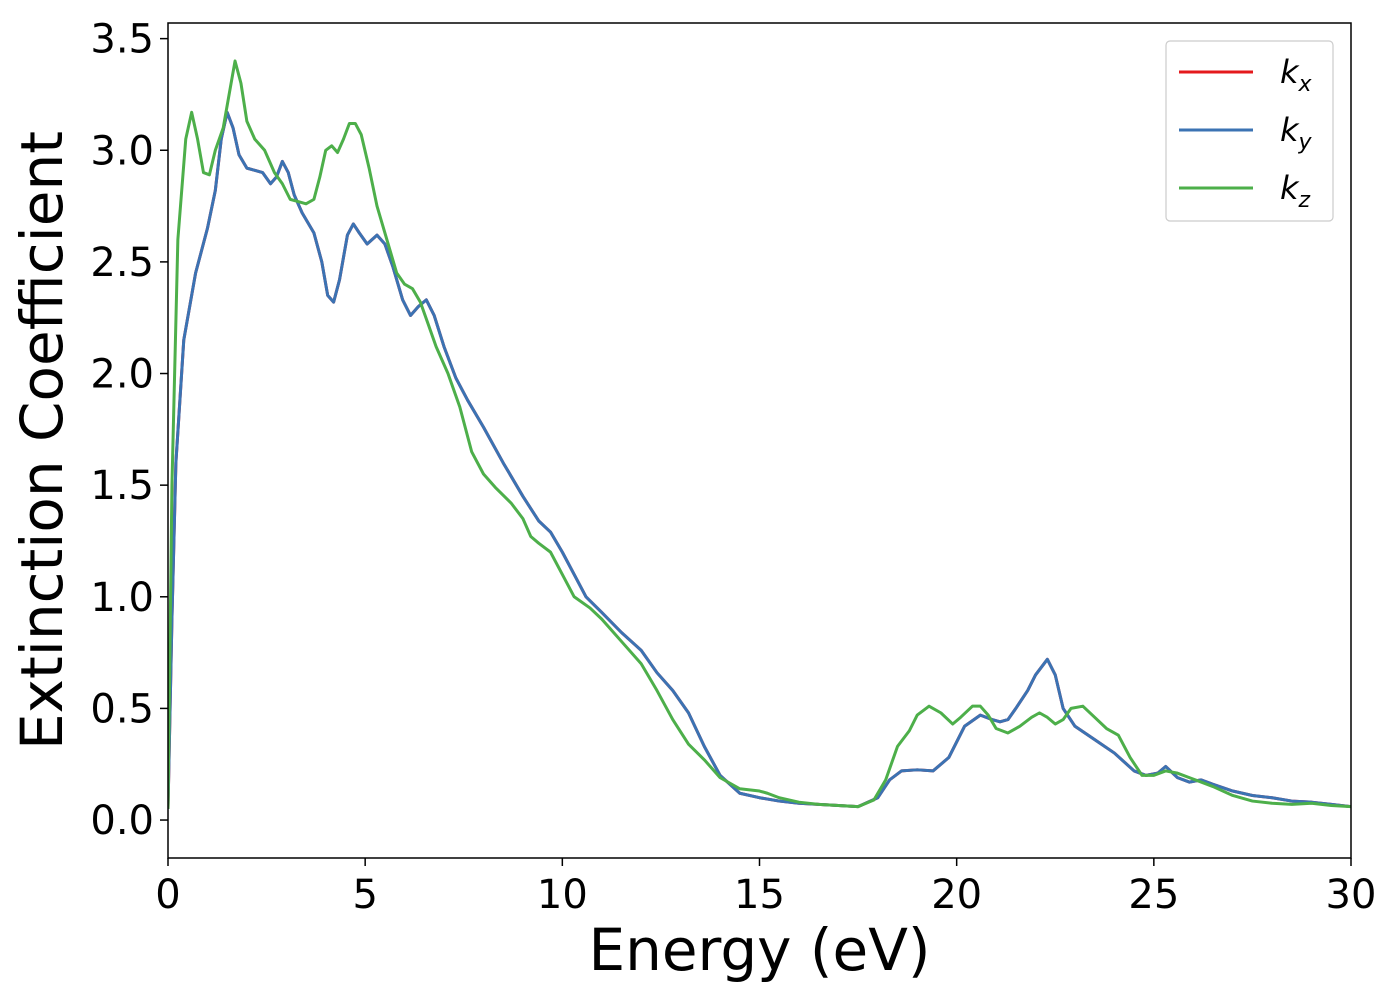 The width and height of the screenshot is (1400, 1000). What do you see at coordinates (122, 821) in the screenshot?
I see `y-tick-label: 0.0` at bounding box center [122, 821].